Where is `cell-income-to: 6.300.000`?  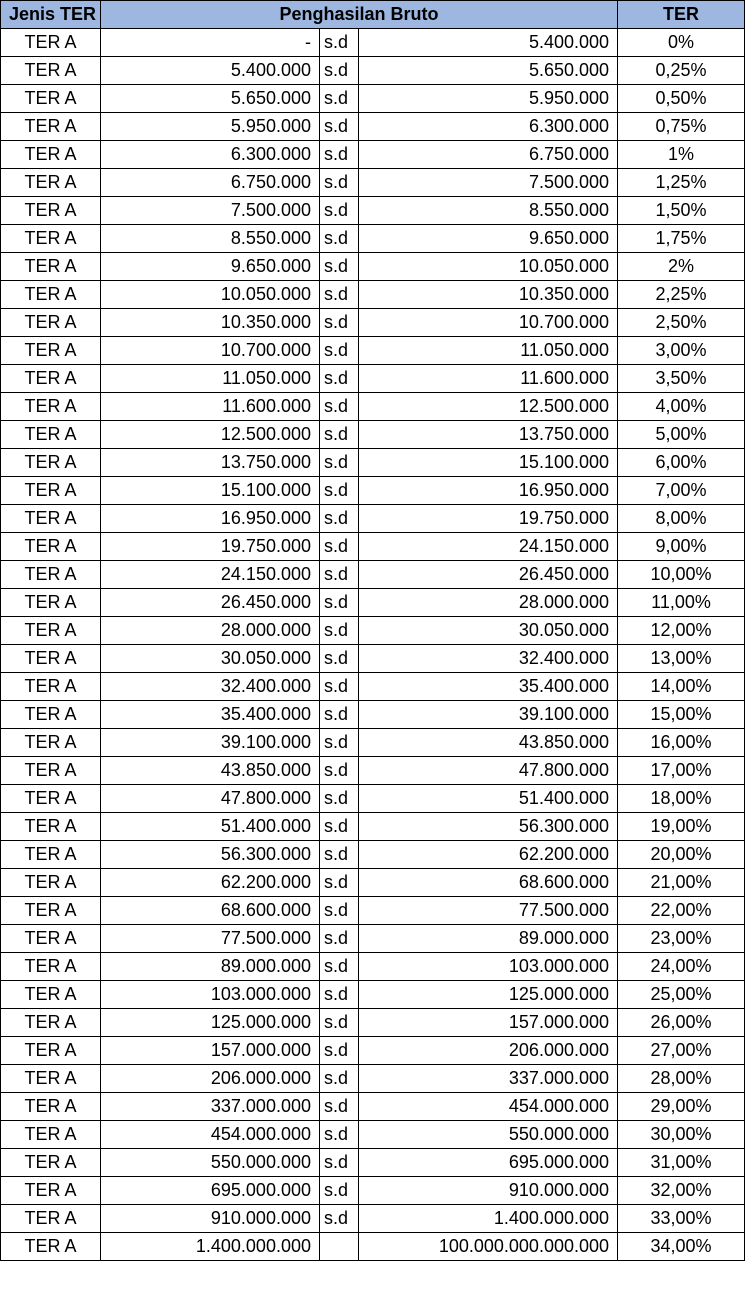 cell-income-to: 6.300.000 is located at coordinates (488, 126).